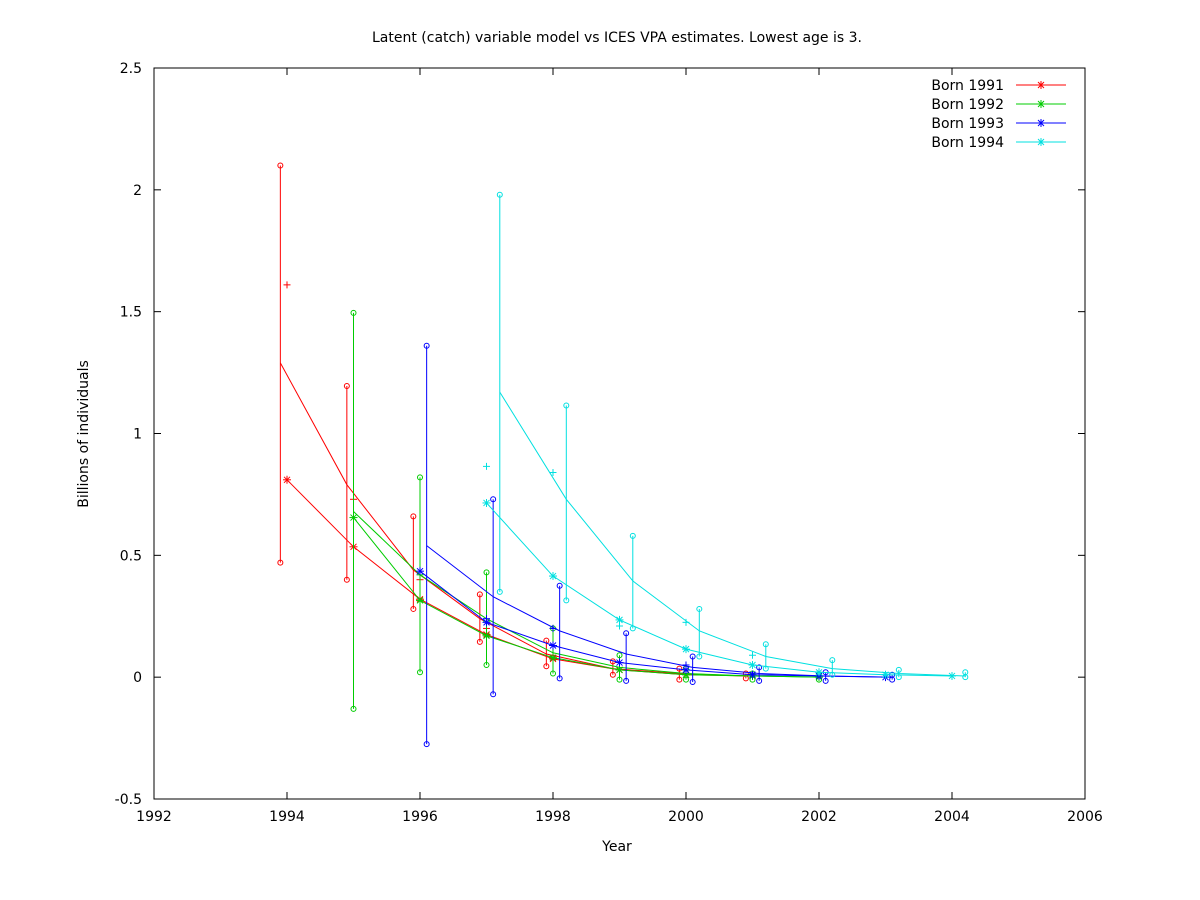  What do you see at coordinates (131, 313) in the screenshot?
I see `y-tick-label: 1.5` at bounding box center [131, 313].